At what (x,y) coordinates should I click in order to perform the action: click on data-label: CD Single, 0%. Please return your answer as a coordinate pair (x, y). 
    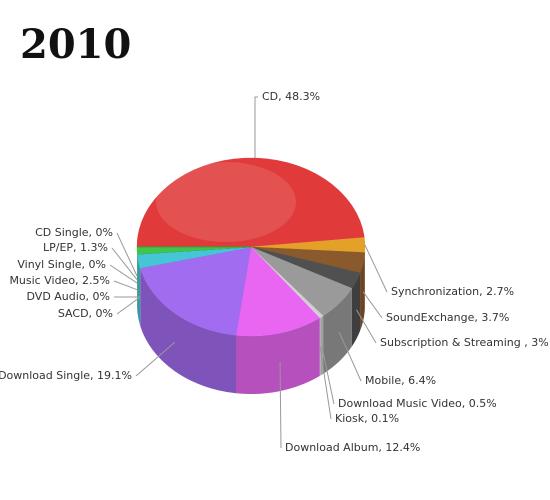
    Looking at the image, I should click on (74, 232).